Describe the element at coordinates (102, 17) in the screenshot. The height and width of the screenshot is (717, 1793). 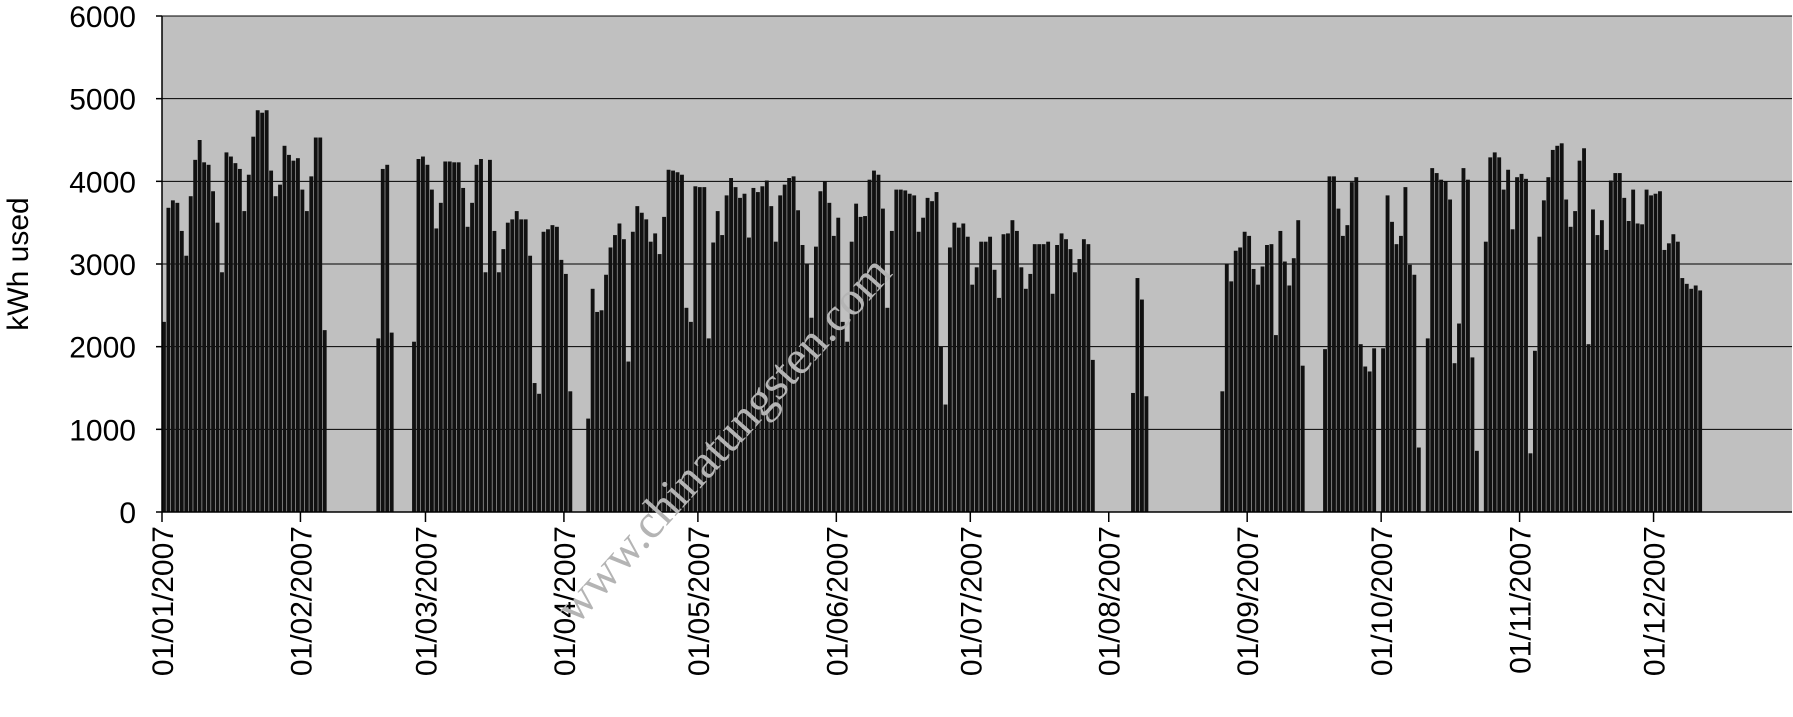
I see `y-tick-label: 6000` at that location.